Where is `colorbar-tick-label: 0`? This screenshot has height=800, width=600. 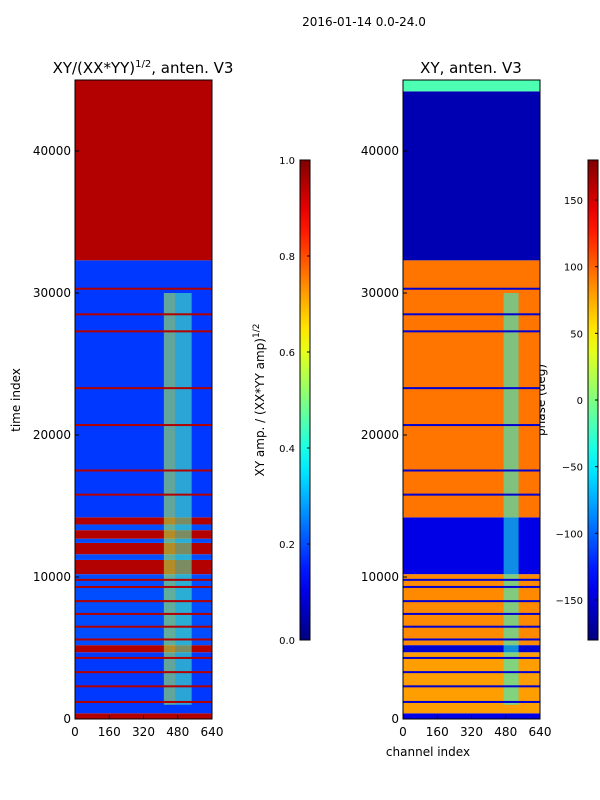 colorbar-tick-label: 0 is located at coordinates (580, 401).